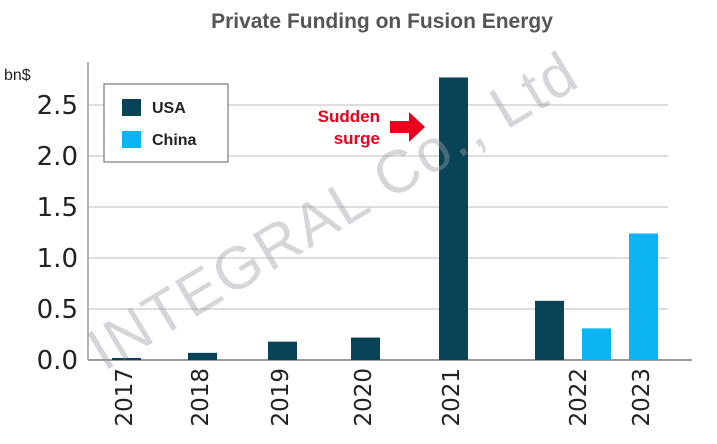 The image size is (717, 444). Describe the element at coordinates (579, 397) in the screenshot. I see `x-tick-label: 2022` at that location.